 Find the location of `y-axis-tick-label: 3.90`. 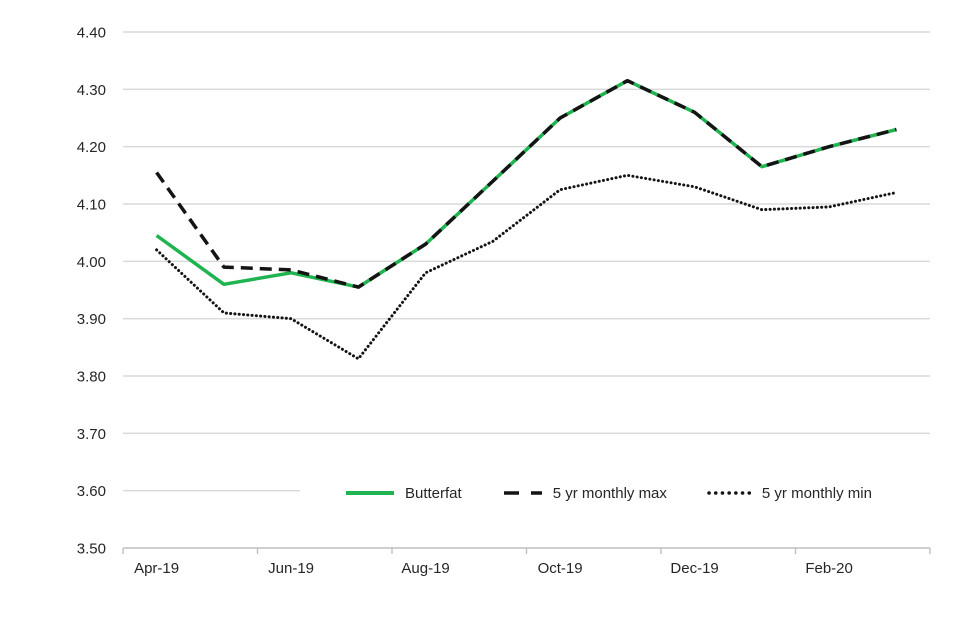

y-axis-tick-label: 3.90 is located at coordinates (91, 319).